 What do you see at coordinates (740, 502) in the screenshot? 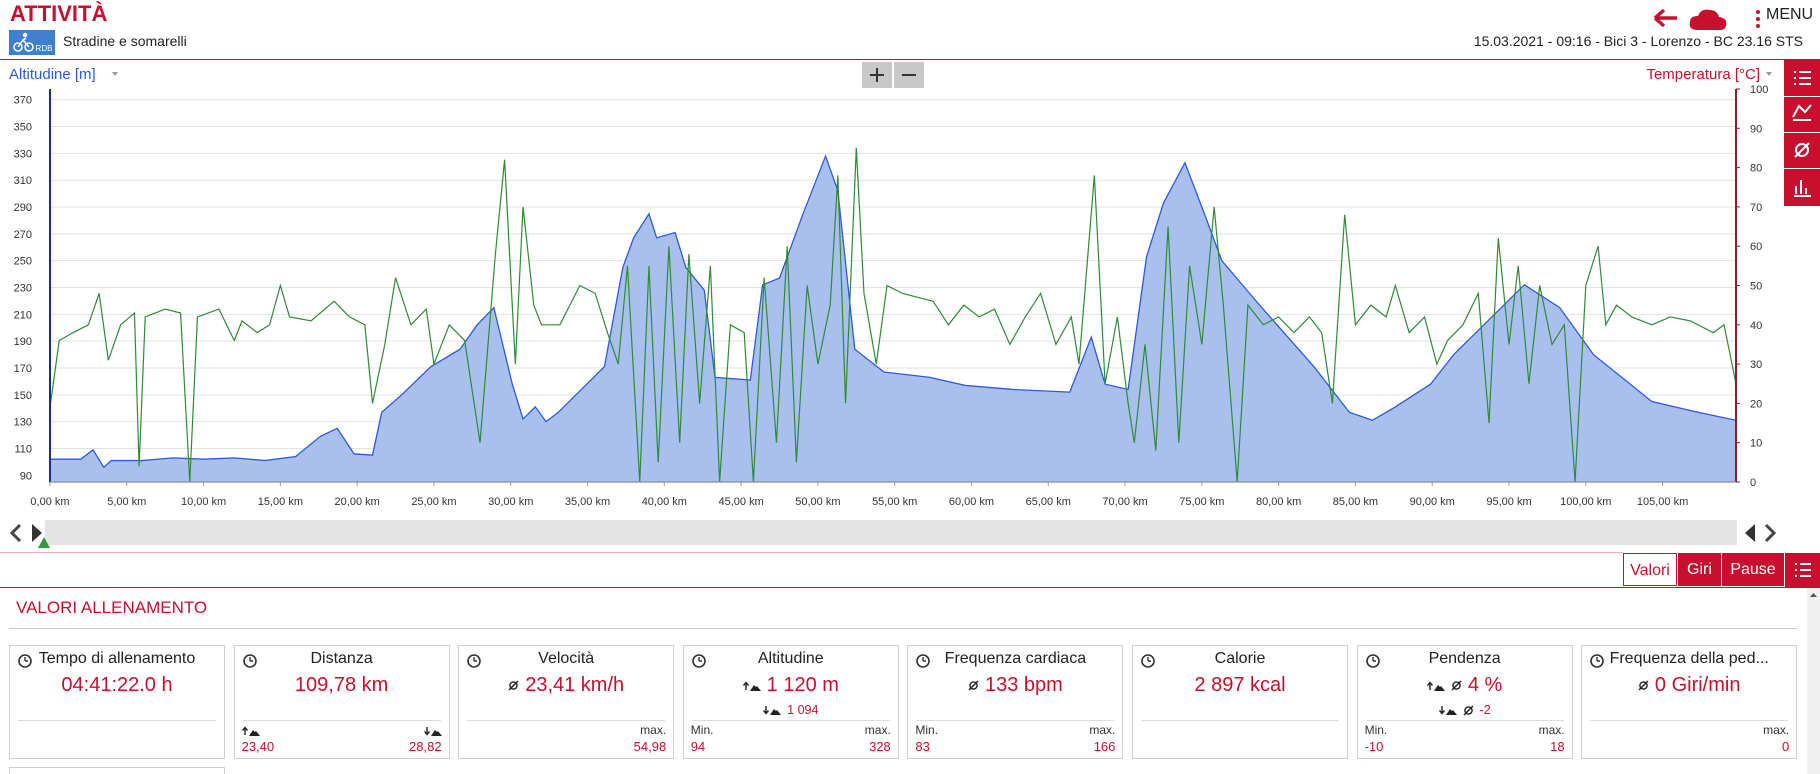
I see `x-tick-label: 45,00 km` at bounding box center [740, 502].